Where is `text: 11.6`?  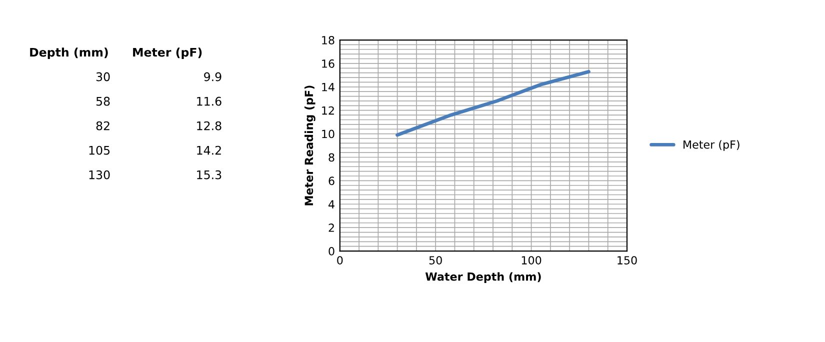
text: 11.6 is located at coordinates (209, 101).